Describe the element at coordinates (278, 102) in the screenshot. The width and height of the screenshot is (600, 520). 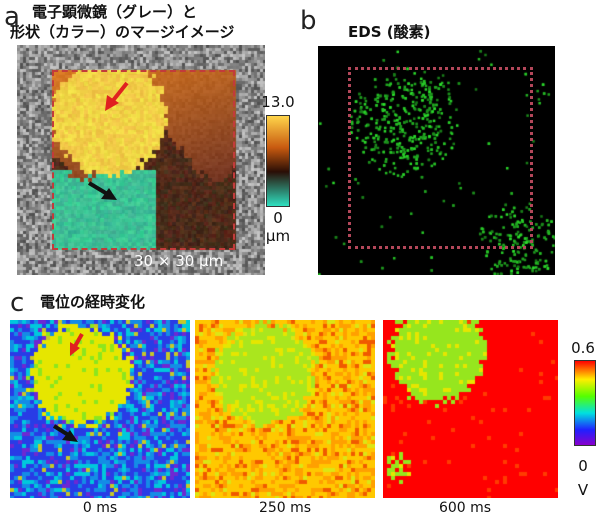
I see `height-colorbar-max: 13.0` at that location.